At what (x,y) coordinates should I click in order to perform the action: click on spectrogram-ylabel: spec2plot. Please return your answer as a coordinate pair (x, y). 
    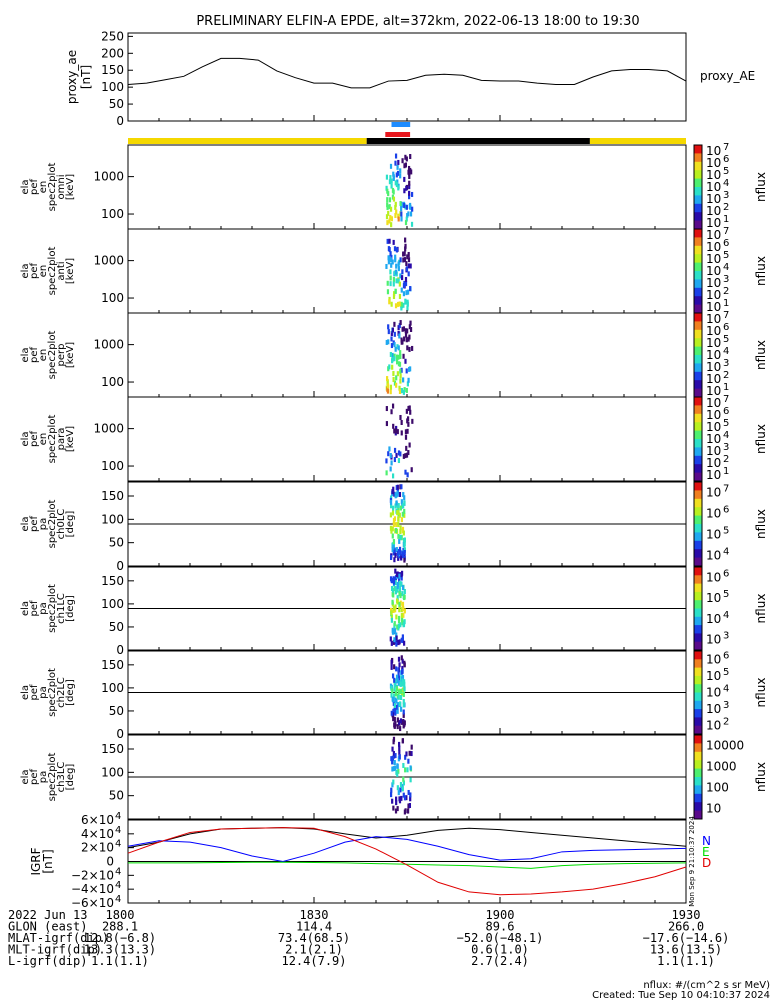
    Looking at the image, I should click on (52, 524).